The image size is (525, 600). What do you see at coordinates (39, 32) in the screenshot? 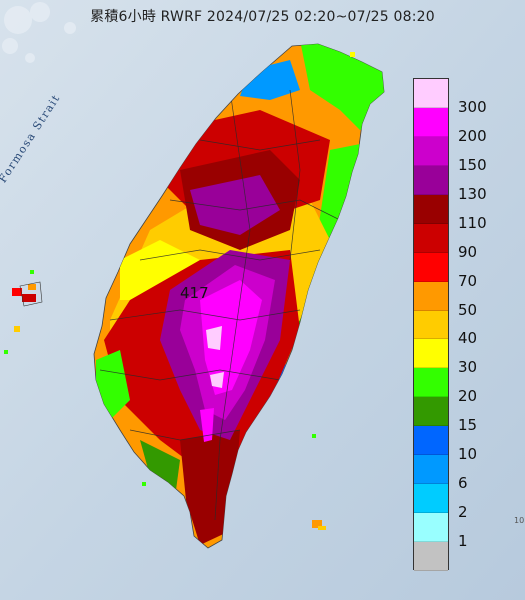
I see `clouds` at bounding box center [39, 32].